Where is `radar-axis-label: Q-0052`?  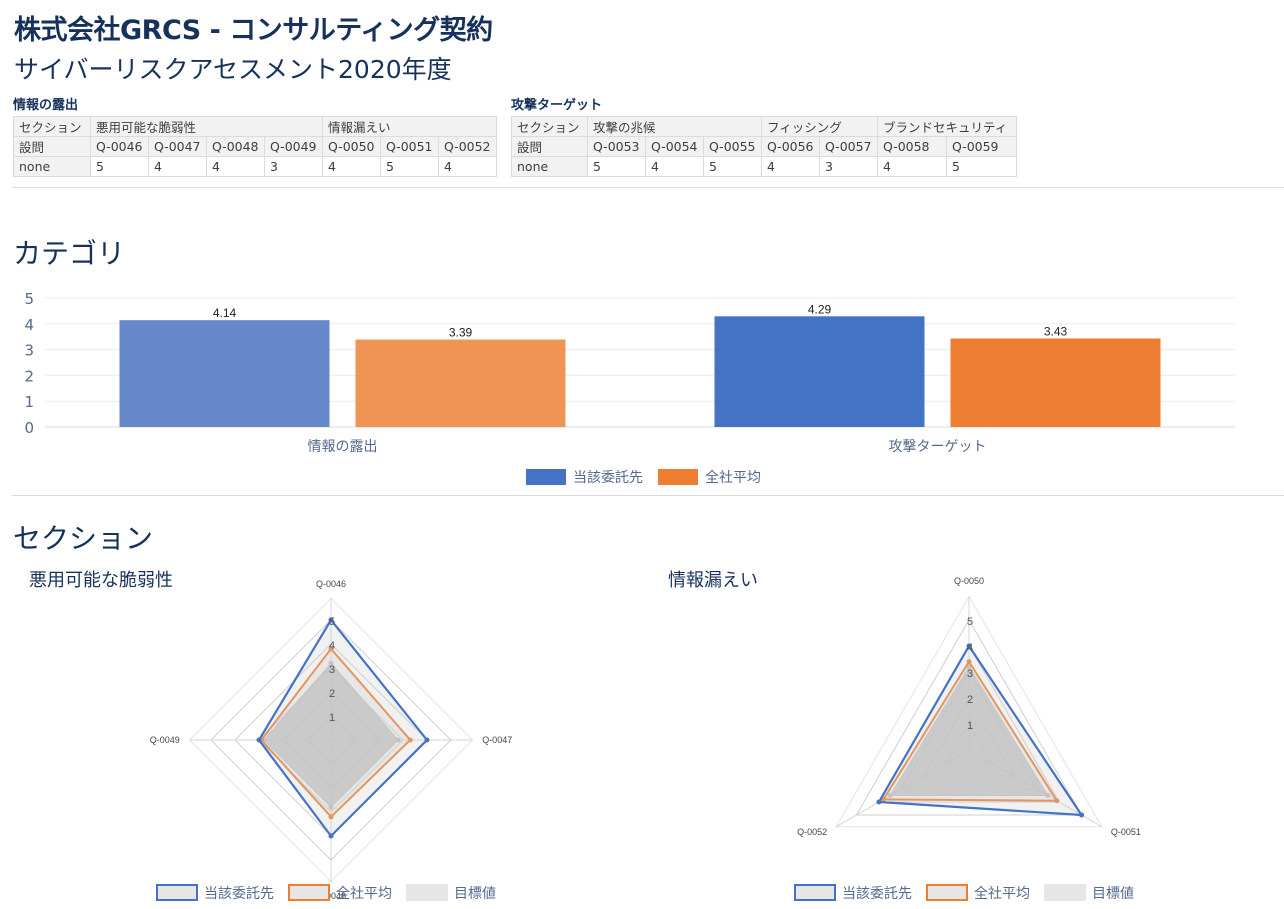
radar-axis-label: Q-0052 is located at coordinates (812, 832).